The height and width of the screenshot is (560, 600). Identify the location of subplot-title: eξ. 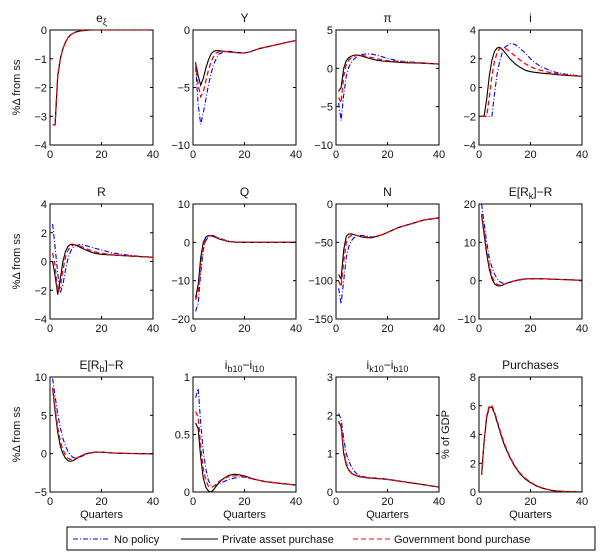
(101, 19).